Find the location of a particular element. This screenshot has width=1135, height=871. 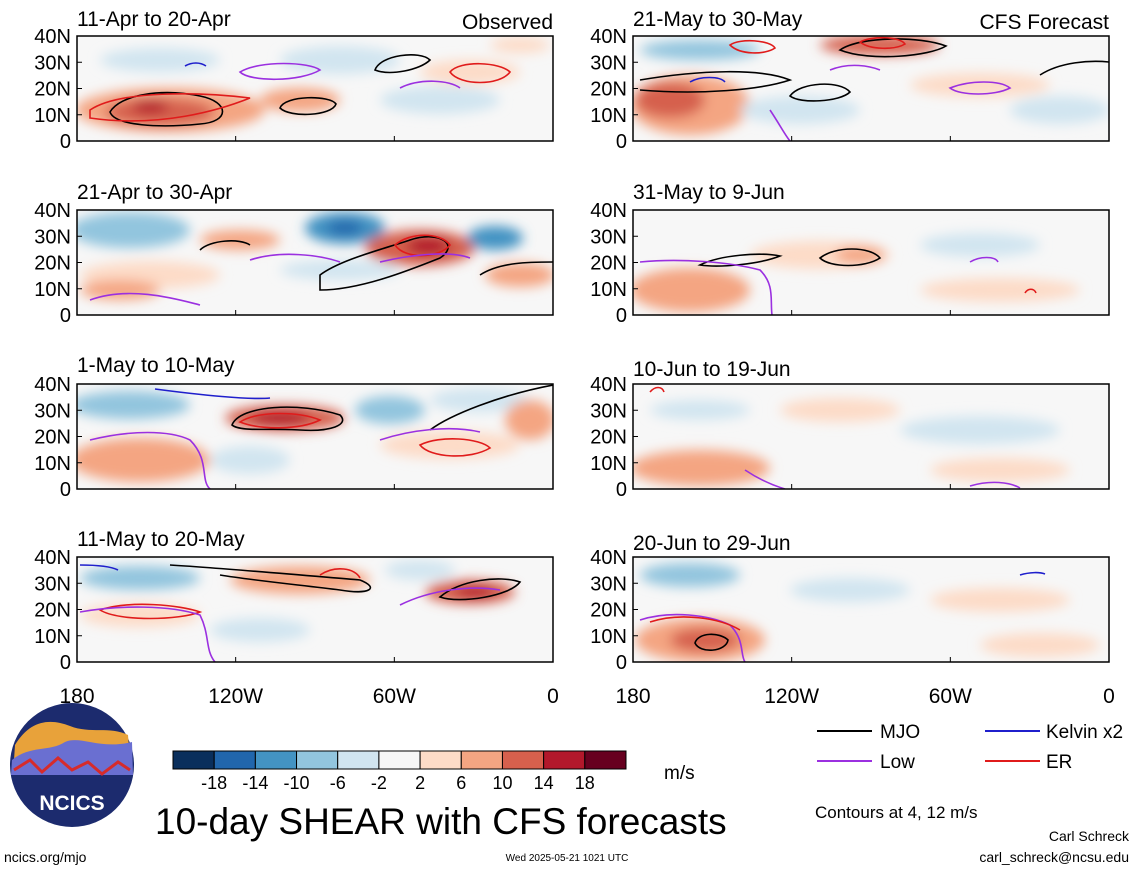

colorbar-label: 6 is located at coordinates (461, 783).